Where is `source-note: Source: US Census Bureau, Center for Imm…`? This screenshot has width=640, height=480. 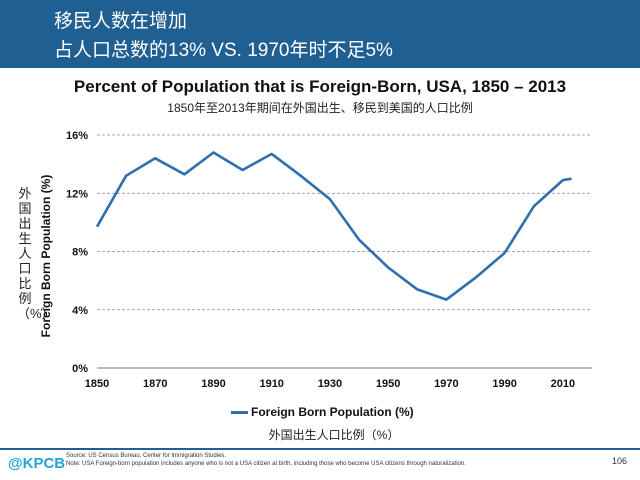 source-note: Source: US Census Bureau, Center for Imm… is located at coordinates (266, 460).